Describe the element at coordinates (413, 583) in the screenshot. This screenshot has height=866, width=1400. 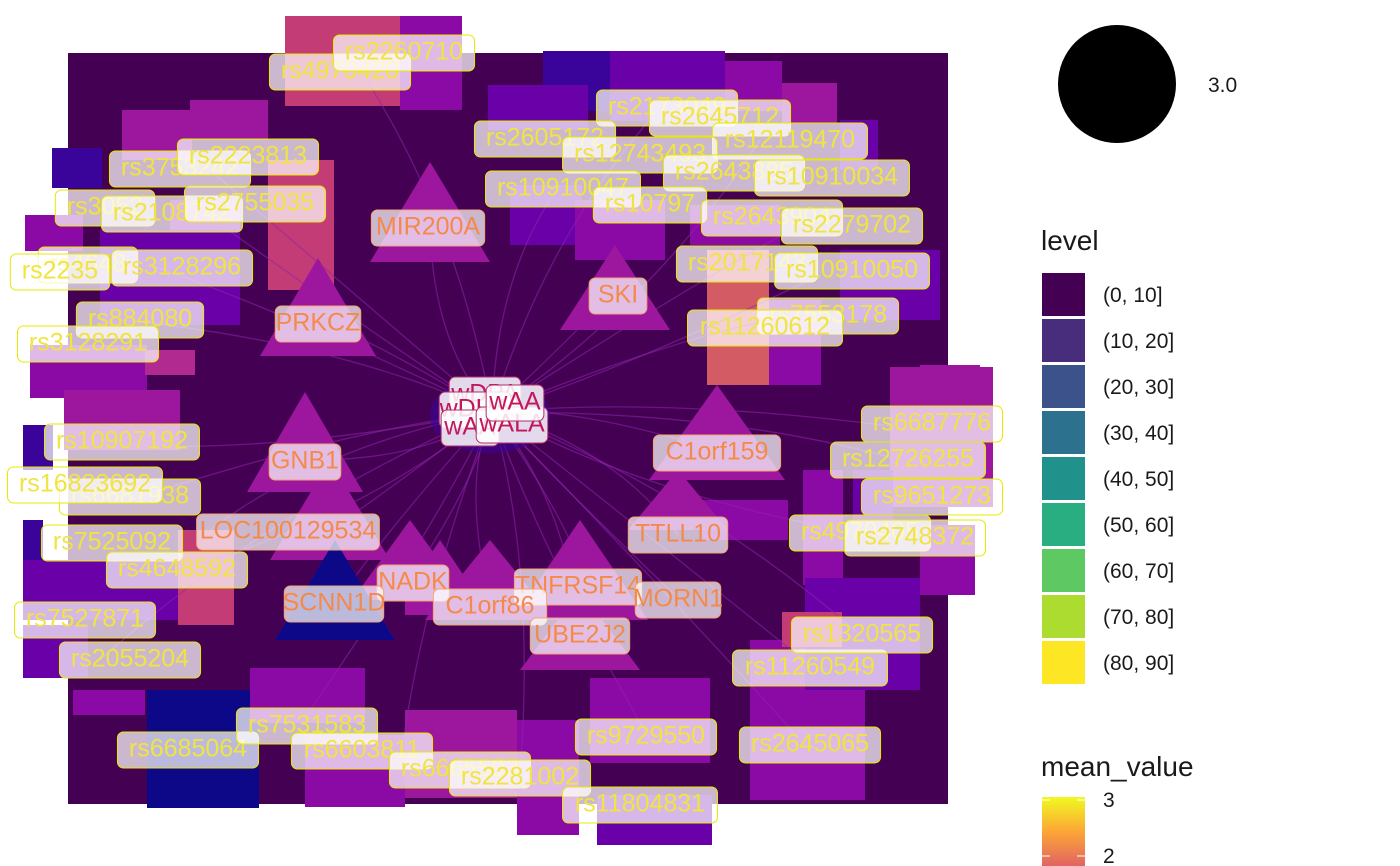
I see `gene-label: NADK` at that location.